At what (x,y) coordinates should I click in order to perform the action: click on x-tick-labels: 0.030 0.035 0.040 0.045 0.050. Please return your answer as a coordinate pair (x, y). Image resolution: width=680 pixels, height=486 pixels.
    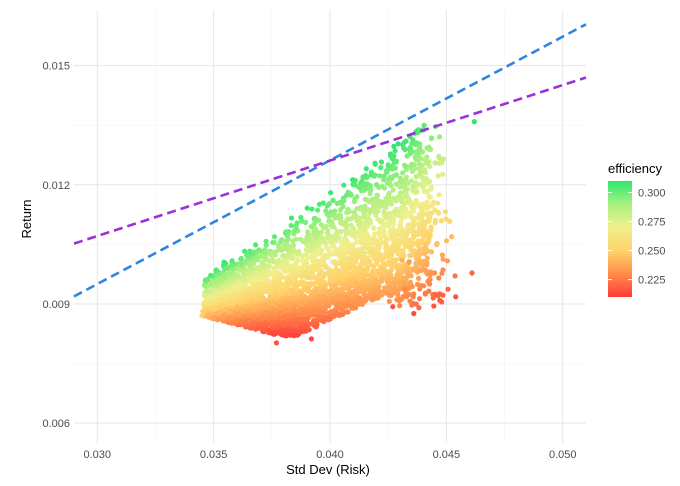
    Looking at the image, I should click on (330, 455).